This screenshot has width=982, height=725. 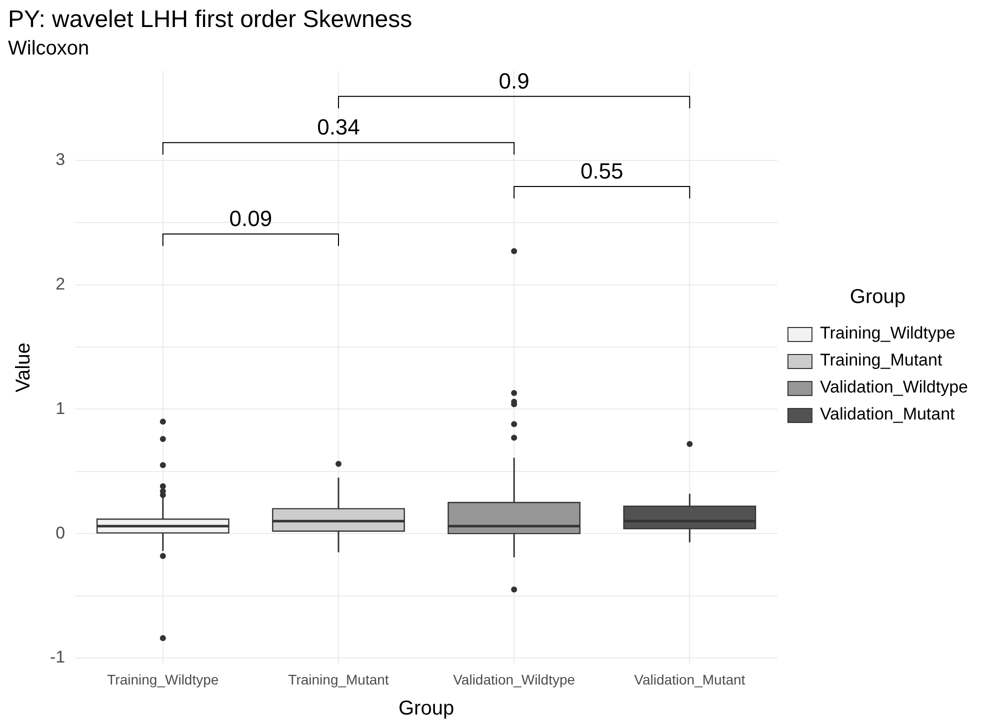 I want to click on y-tick-label: 1, so click(x=61, y=408).